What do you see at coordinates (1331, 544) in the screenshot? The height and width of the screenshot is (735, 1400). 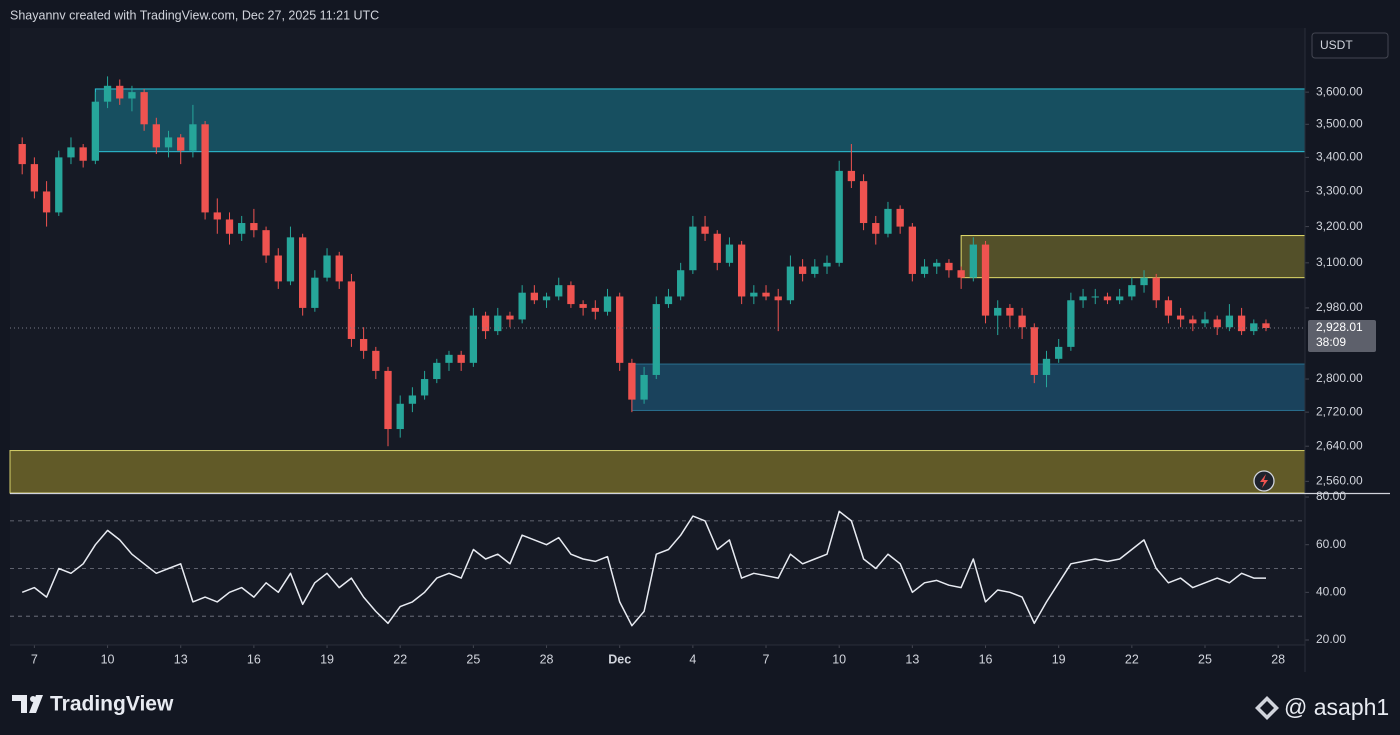 I see `y-tick-label: 60.00` at bounding box center [1331, 544].